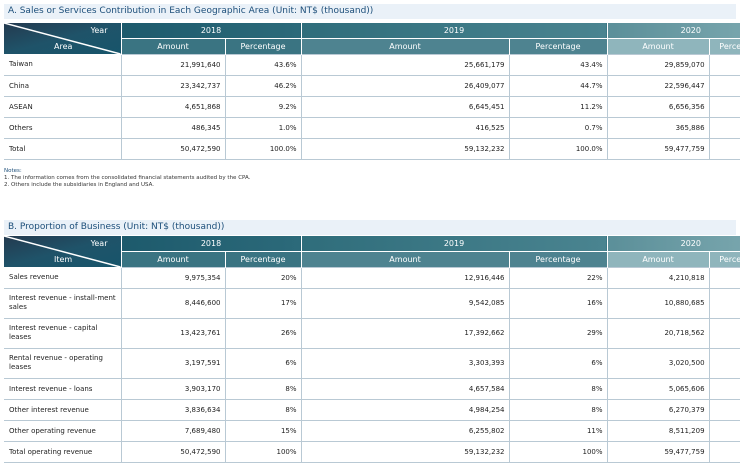 Image resolution: width=740 pixels, height=466 pixels. I want to click on row-label: Interest revenue - install-ment sales, so click(62, 303).